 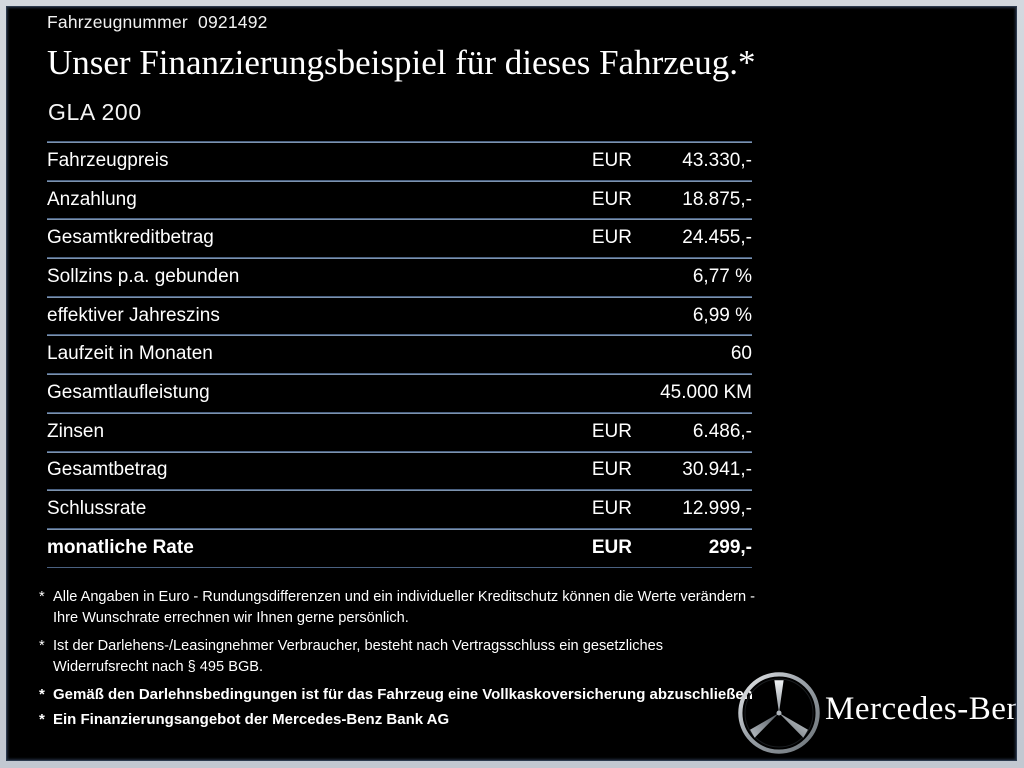 What do you see at coordinates (95, 112) in the screenshot?
I see `model-name: GLA 200` at bounding box center [95, 112].